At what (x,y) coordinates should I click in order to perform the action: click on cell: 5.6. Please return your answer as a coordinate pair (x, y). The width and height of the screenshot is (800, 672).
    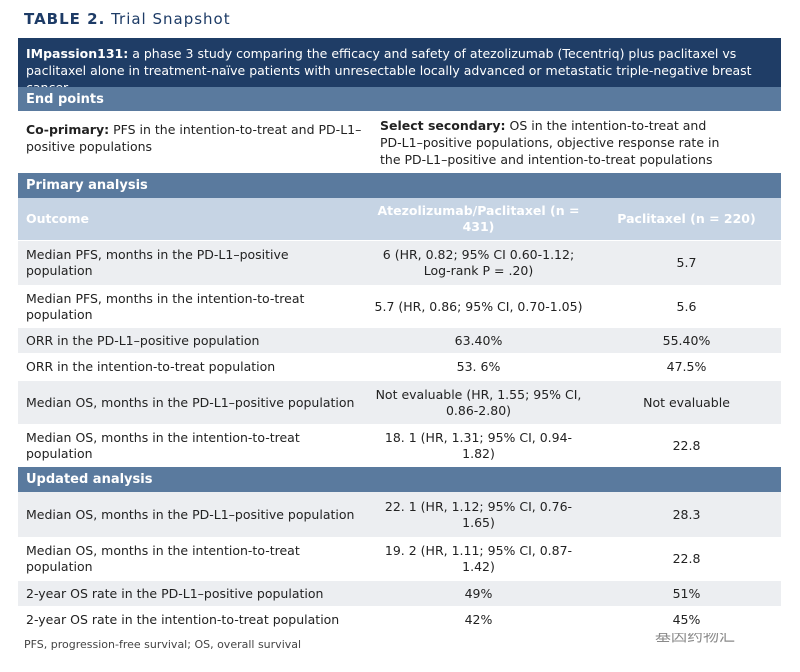
    Looking at the image, I should click on (686, 306).